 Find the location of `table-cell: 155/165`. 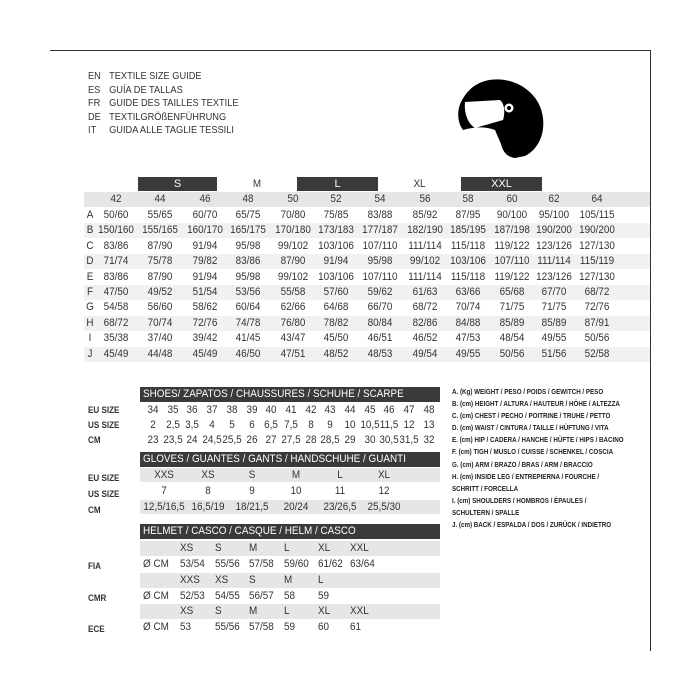

table-cell: 155/165 is located at coordinates (160, 230).